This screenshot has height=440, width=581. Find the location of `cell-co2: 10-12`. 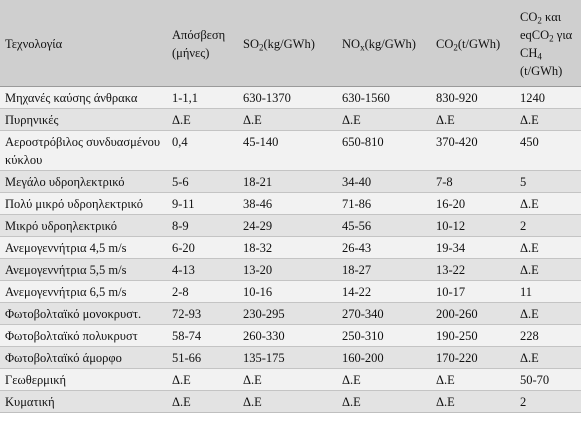

cell-co2: 10-12 is located at coordinates (473, 225).